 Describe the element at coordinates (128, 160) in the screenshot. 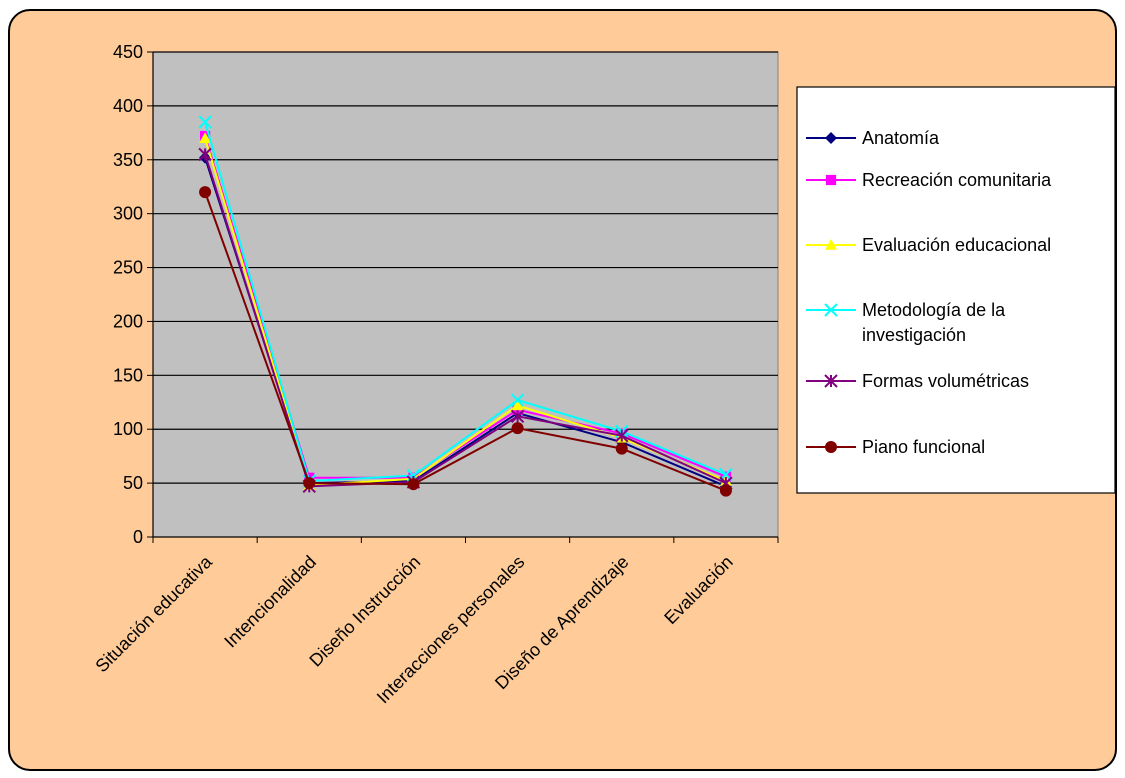

I see `y-tick-label: 350` at that location.